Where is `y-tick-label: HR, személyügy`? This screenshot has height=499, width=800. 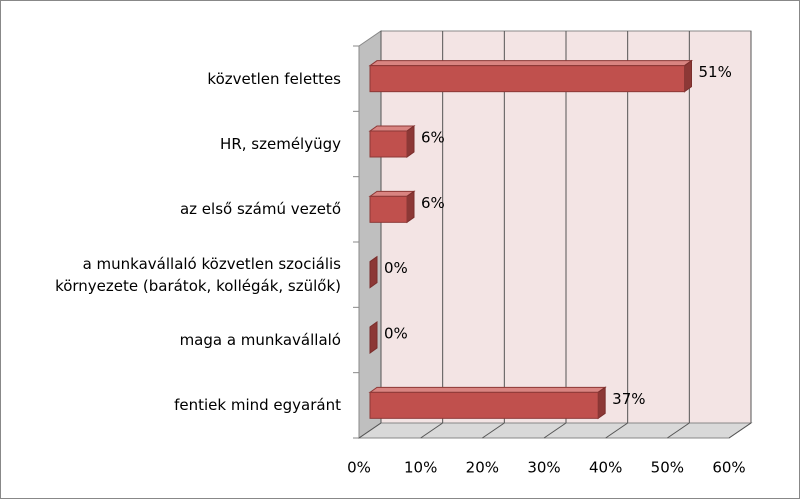
y-tick-label: HR, személyügy is located at coordinates (280, 144).